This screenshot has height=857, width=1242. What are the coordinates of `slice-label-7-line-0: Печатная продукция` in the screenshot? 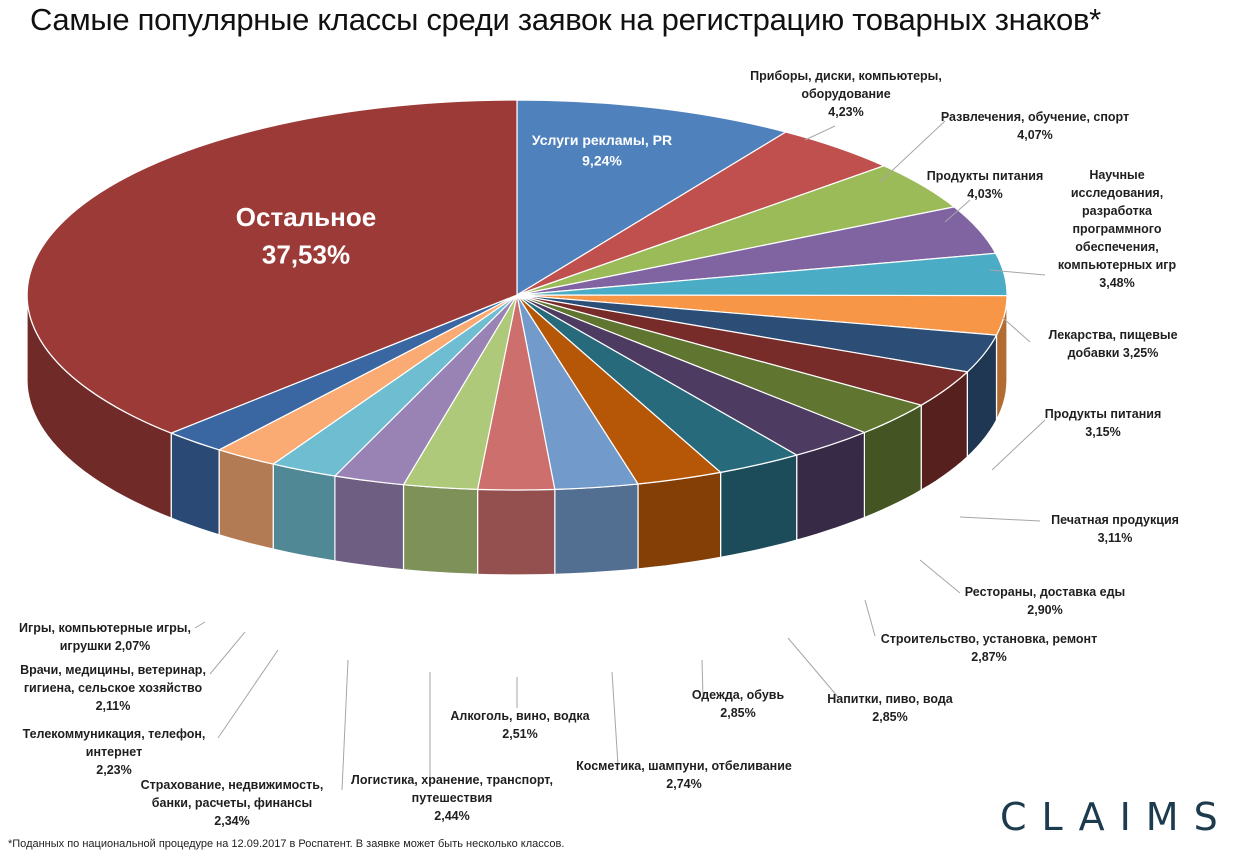 It's located at (1115, 520).